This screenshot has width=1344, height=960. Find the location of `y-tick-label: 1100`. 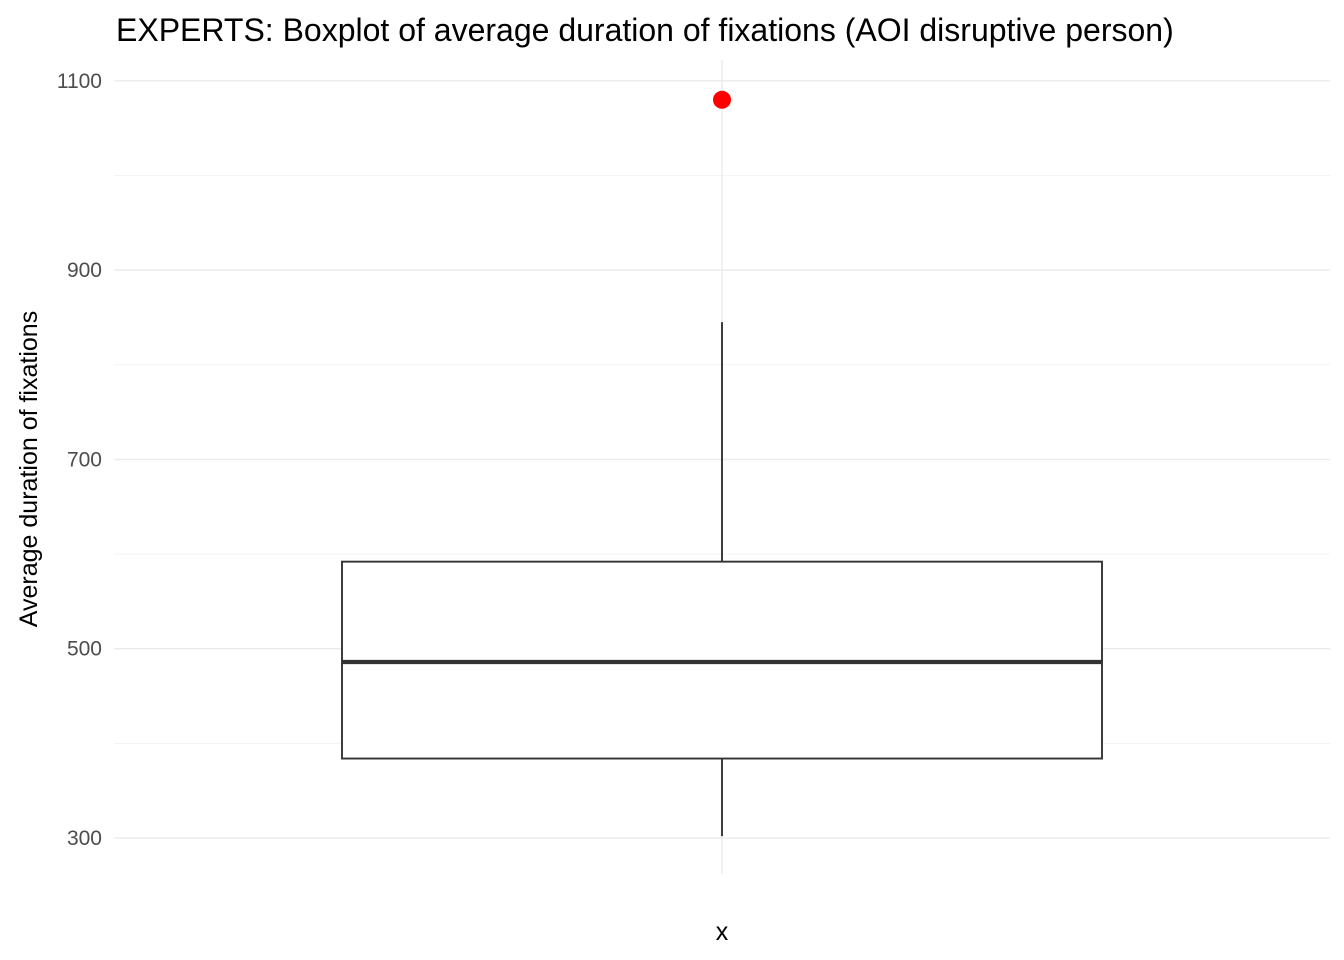

y-tick-label: 1100 is located at coordinates (79, 81).